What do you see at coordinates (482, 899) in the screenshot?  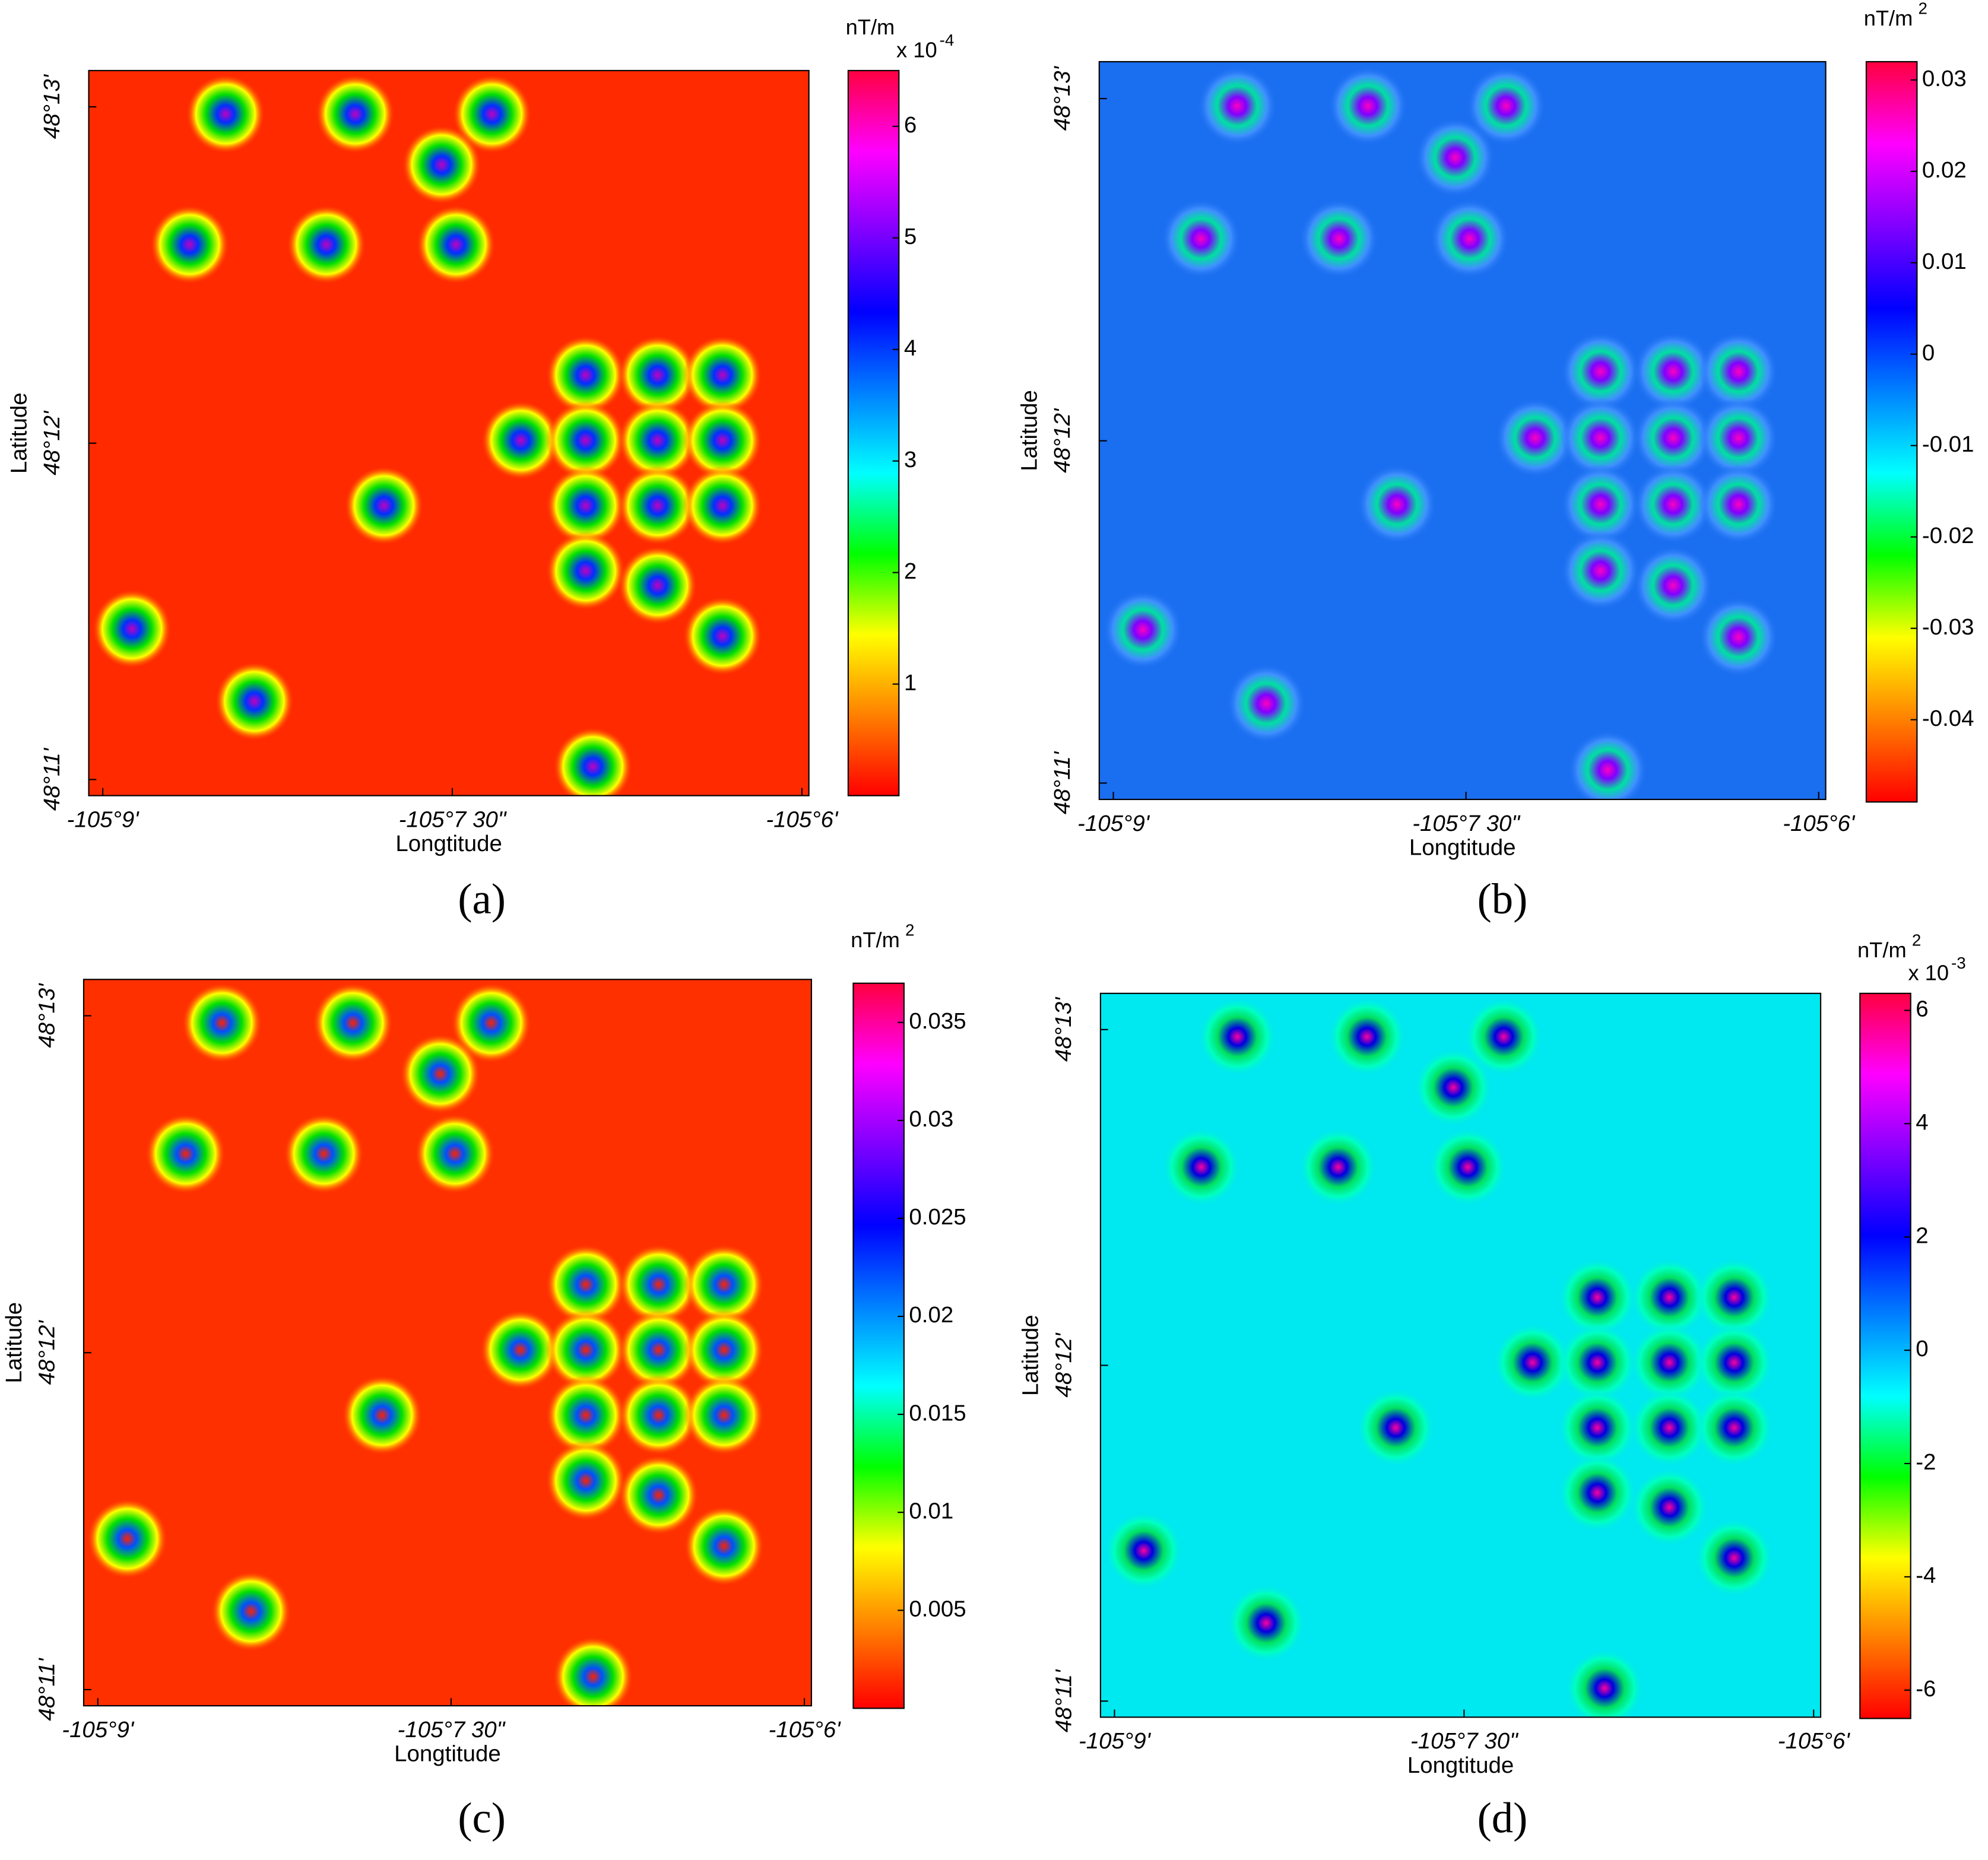 I see `panel-label: (a)` at bounding box center [482, 899].